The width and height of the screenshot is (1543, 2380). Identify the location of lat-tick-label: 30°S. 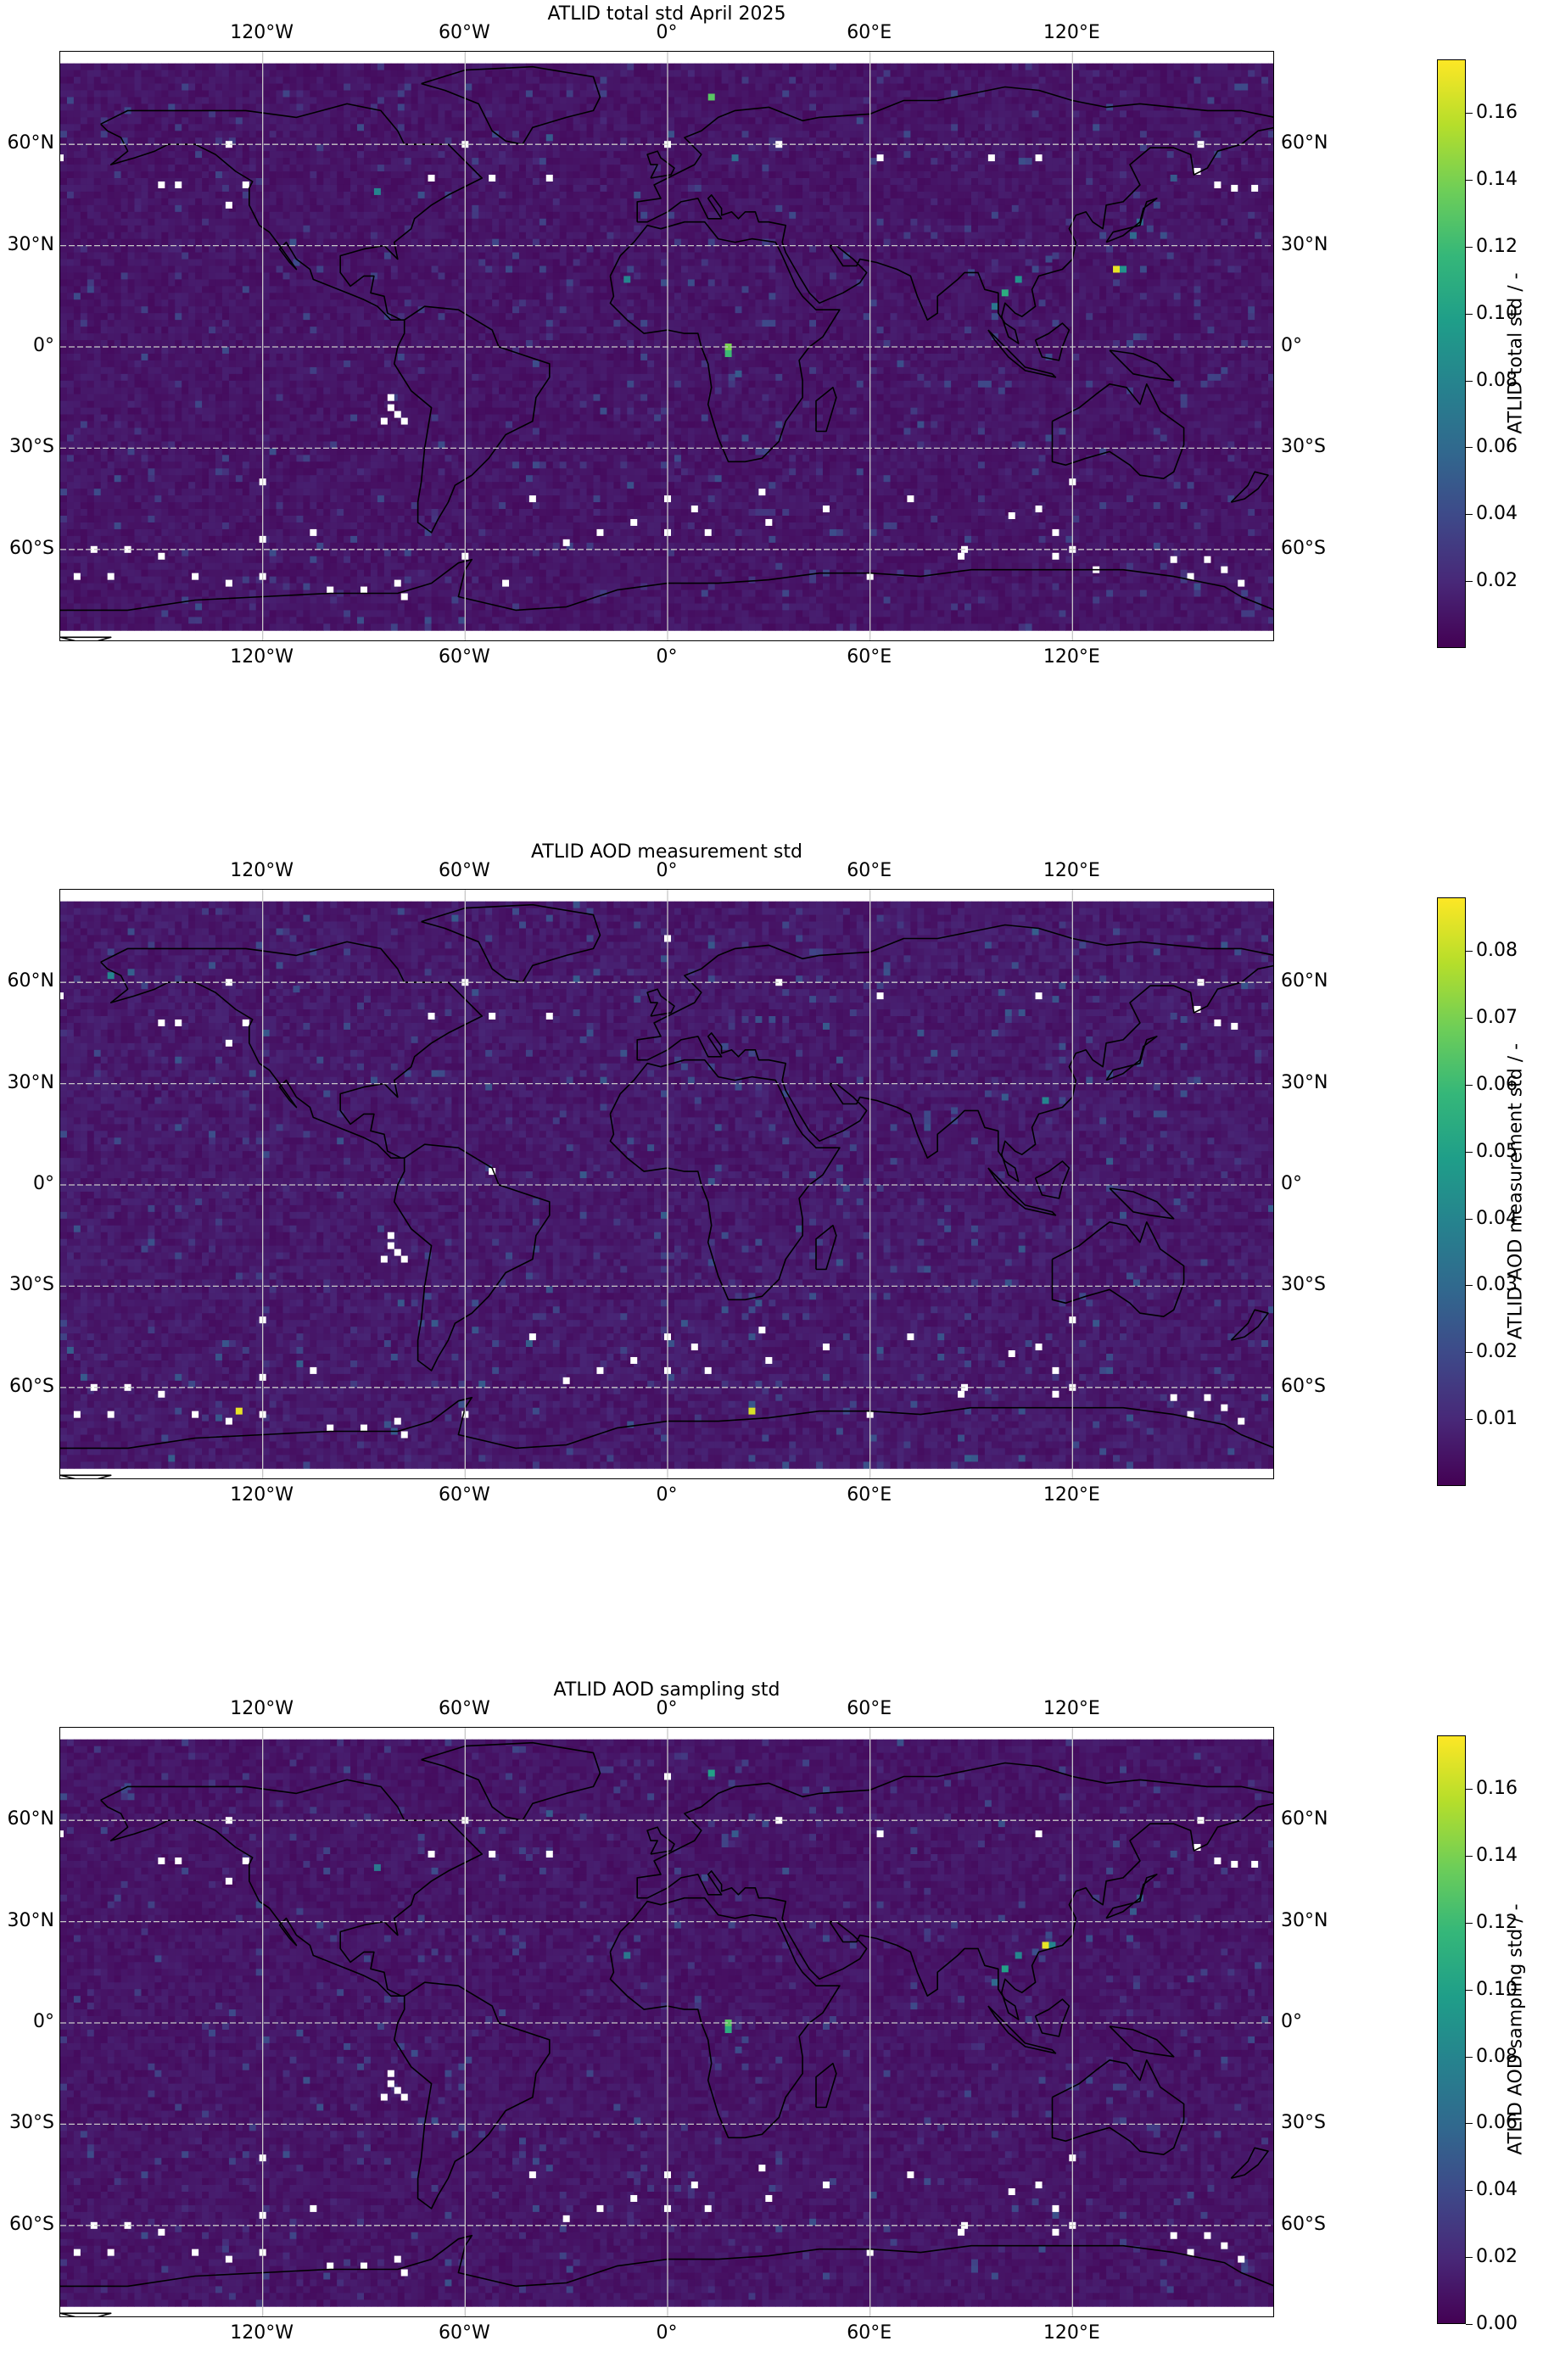
(1303, 447).